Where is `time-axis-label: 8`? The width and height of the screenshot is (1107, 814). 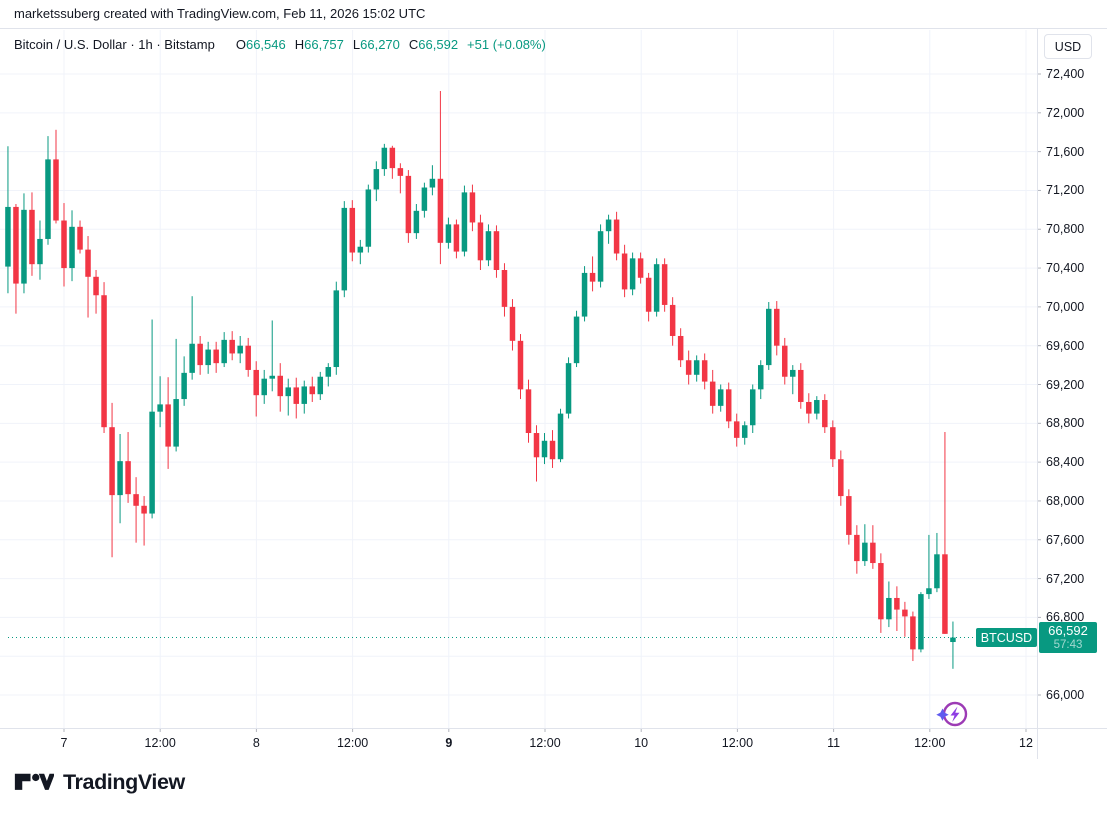 time-axis-label: 8 is located at coordinates (256, 743).